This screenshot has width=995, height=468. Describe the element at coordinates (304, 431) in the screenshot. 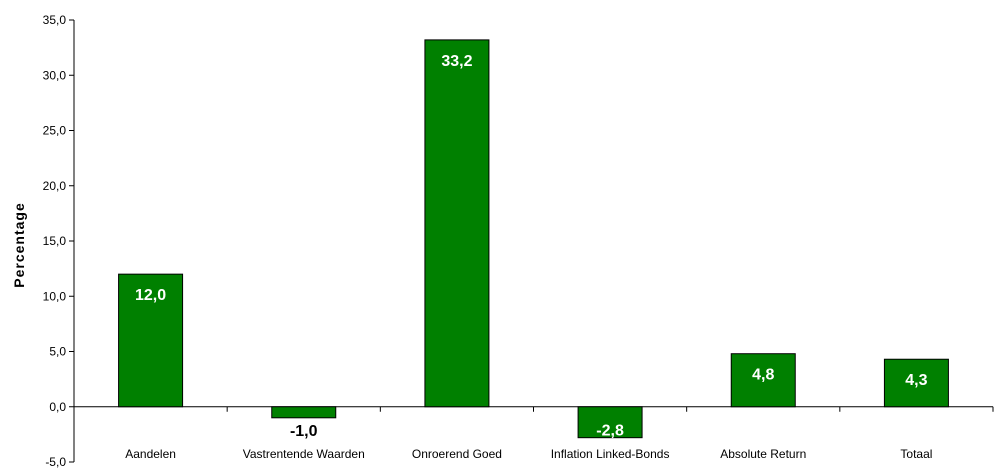

I see `data-label: -1,0` at that location.